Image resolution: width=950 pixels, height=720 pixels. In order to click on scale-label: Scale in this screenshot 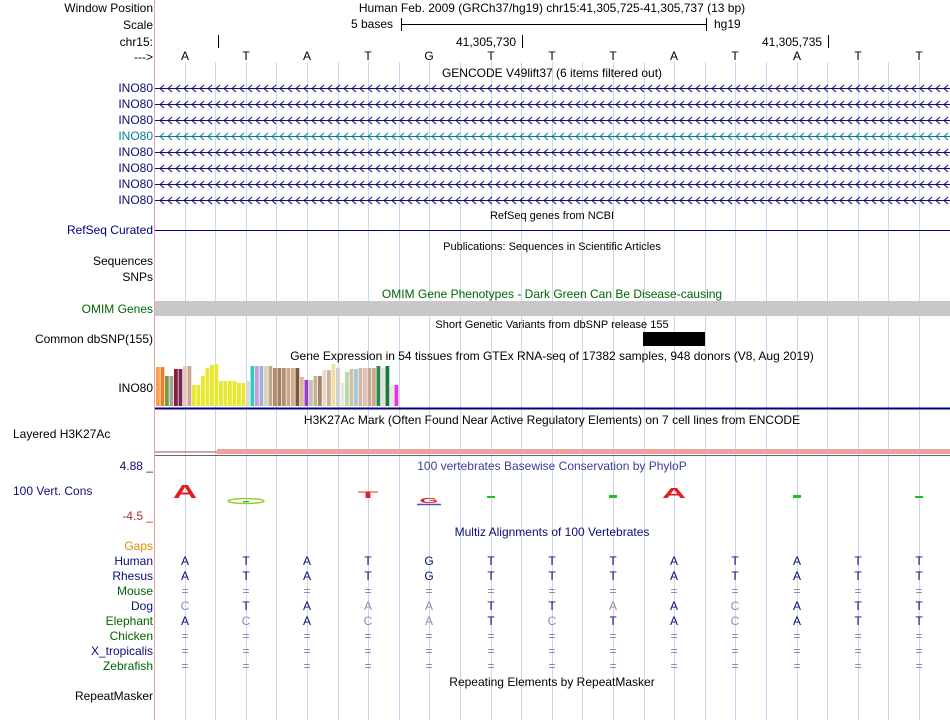, I will do `click(137, 25)`.